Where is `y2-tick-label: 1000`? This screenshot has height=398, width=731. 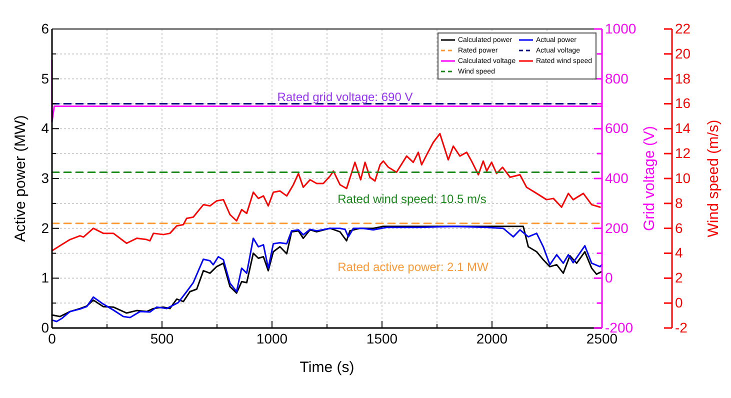 y2-tick-label: 1000 is located at coordinates (620, 28).